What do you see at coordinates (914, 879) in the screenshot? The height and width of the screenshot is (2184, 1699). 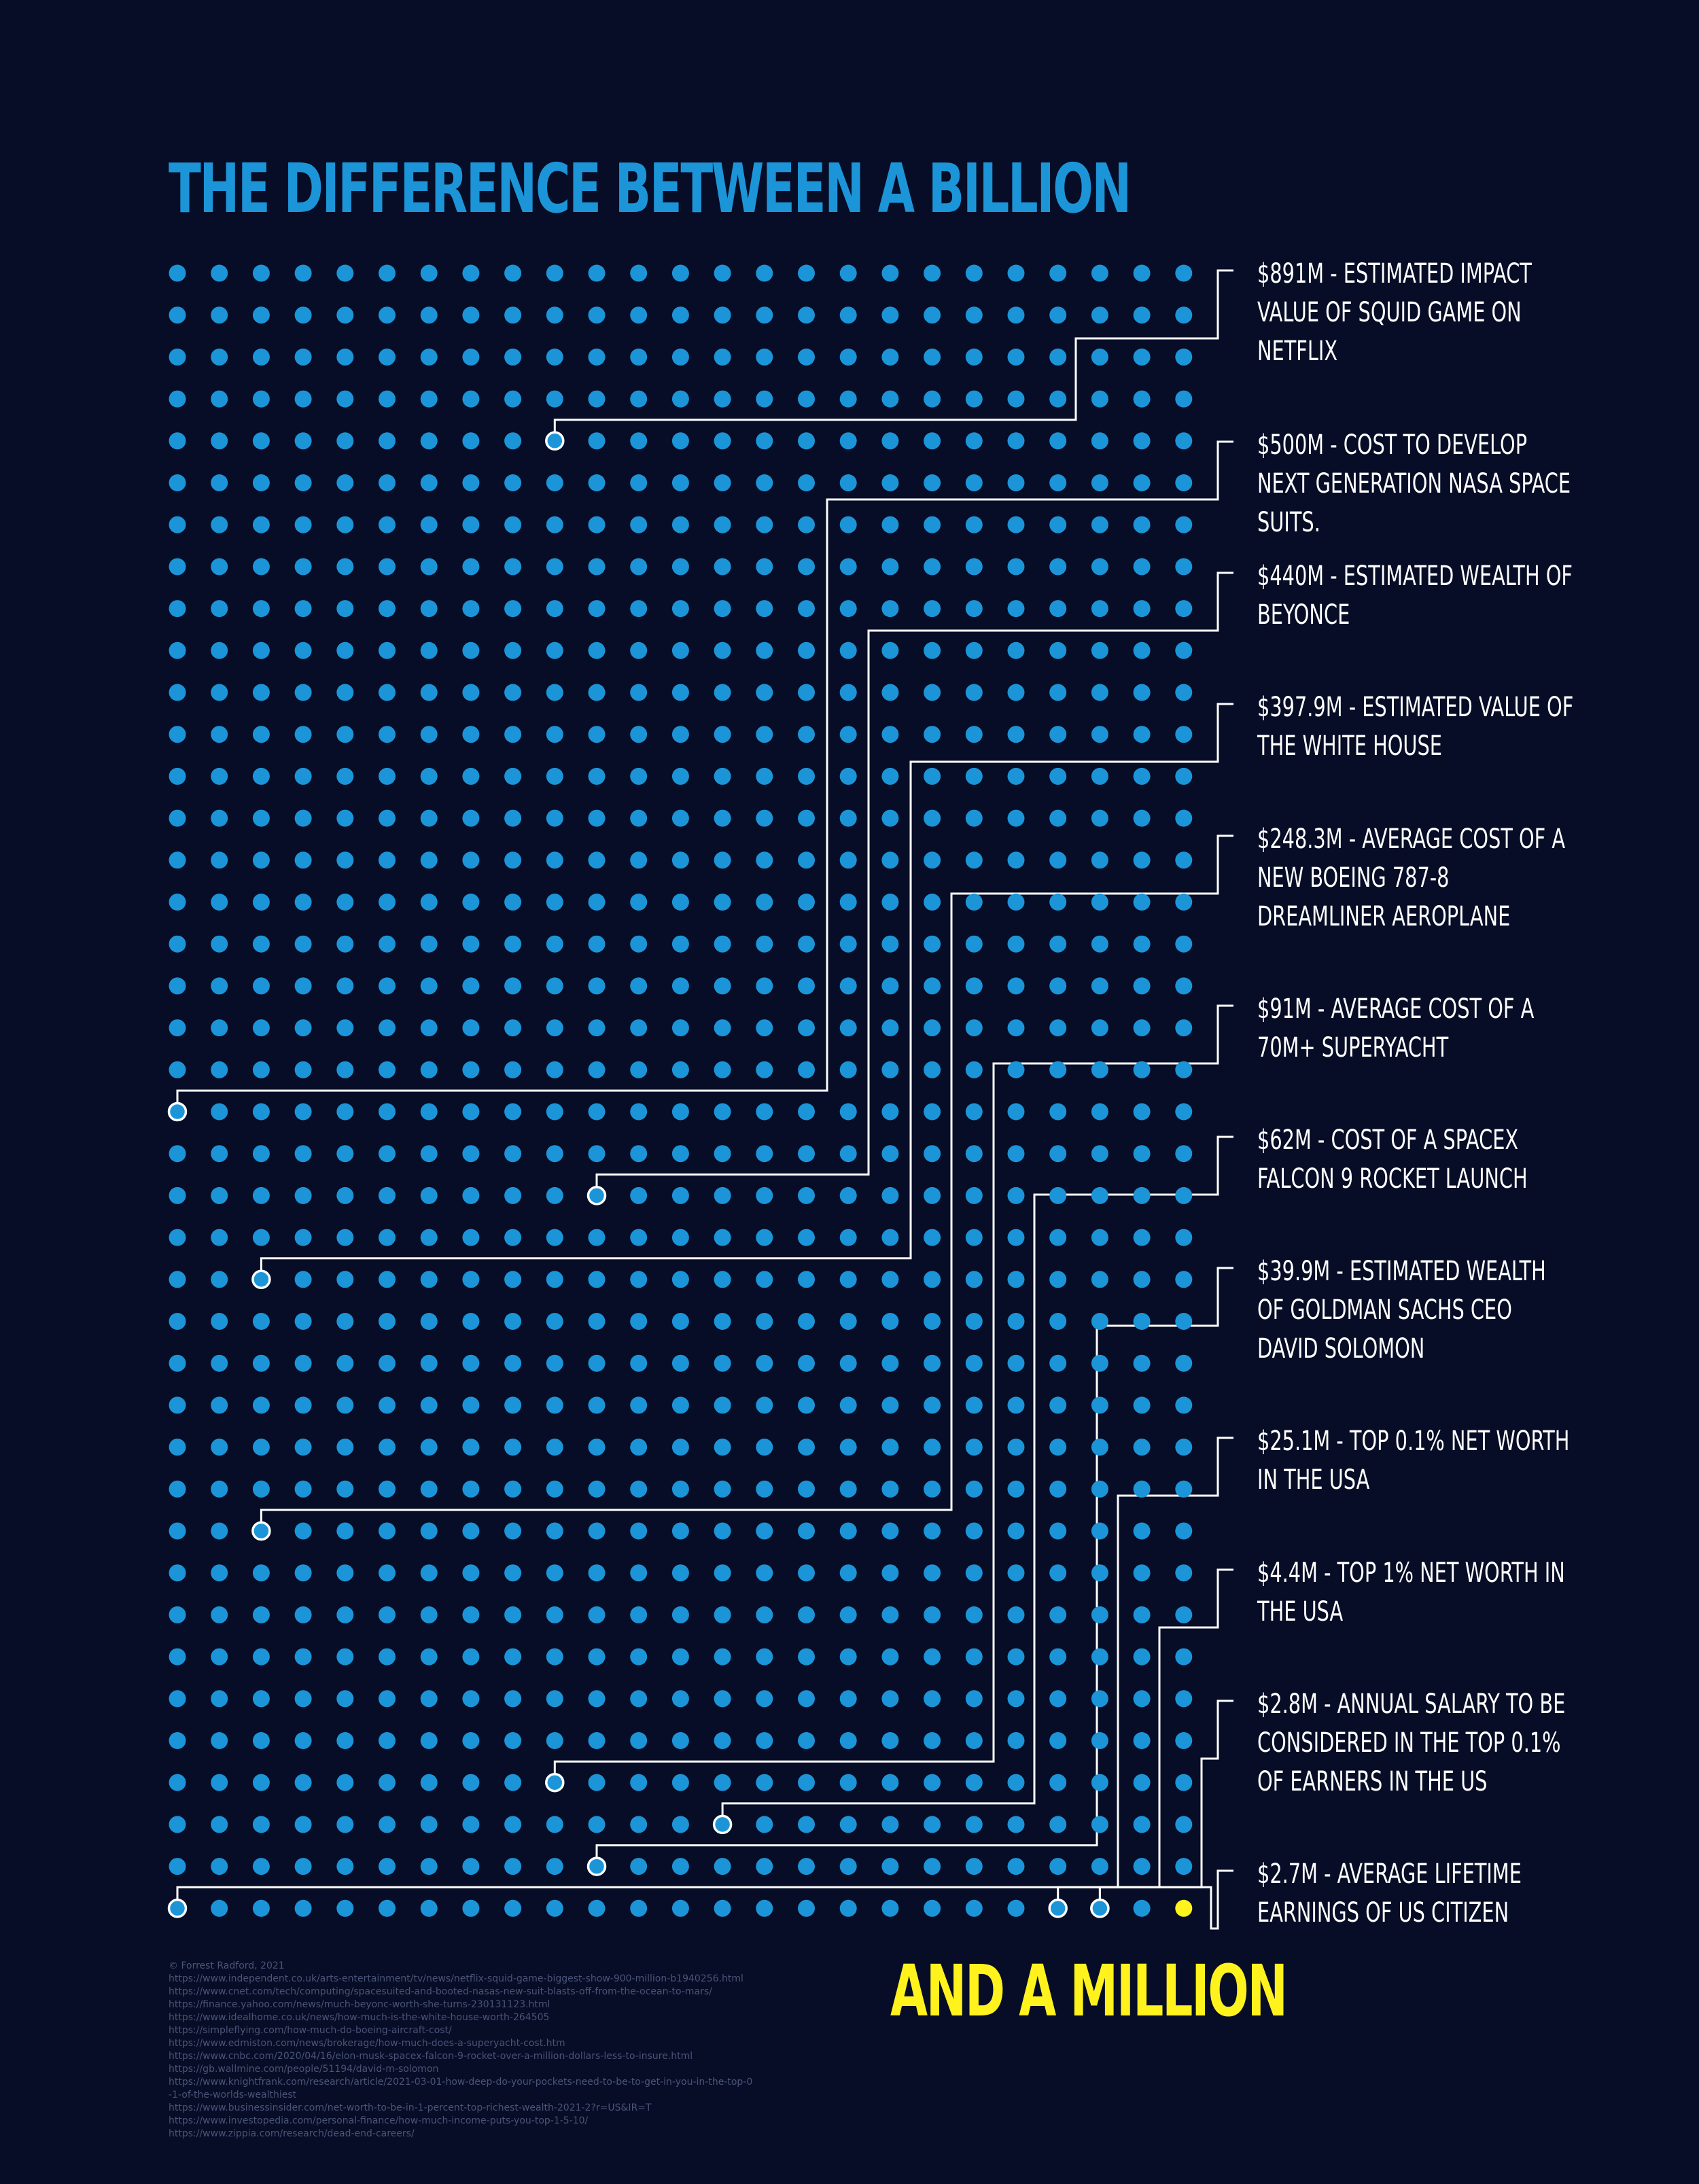 I see `connector-line` at bounding box center [914, 879].